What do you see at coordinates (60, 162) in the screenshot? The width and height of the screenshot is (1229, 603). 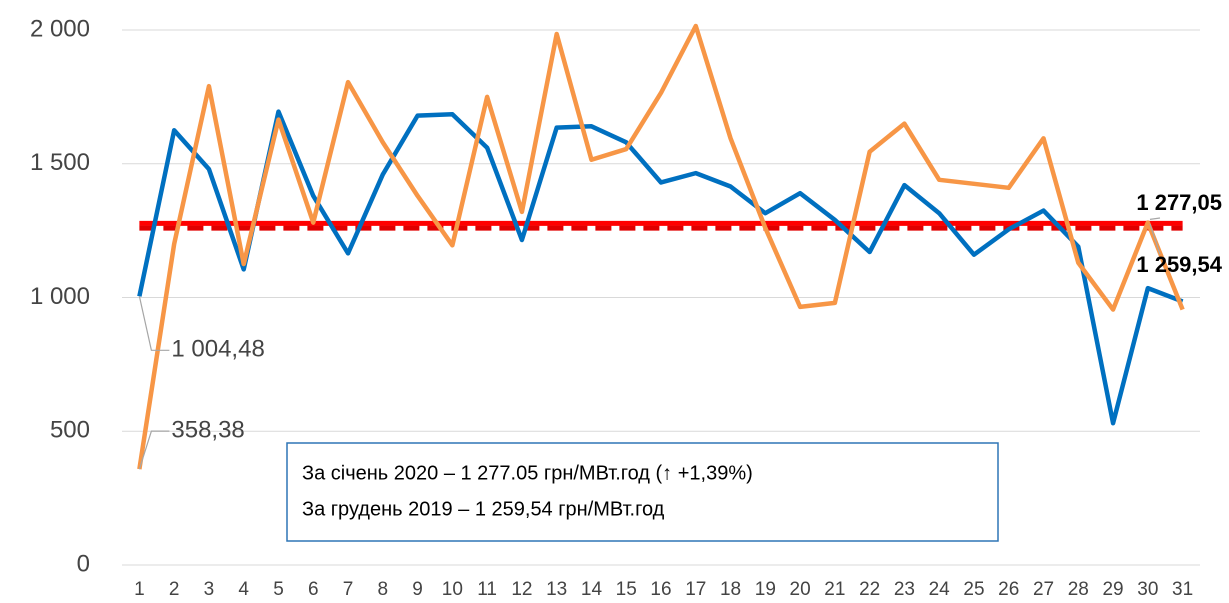 I see `y-tick-label: 1 500` at bounding box center [60, 162].